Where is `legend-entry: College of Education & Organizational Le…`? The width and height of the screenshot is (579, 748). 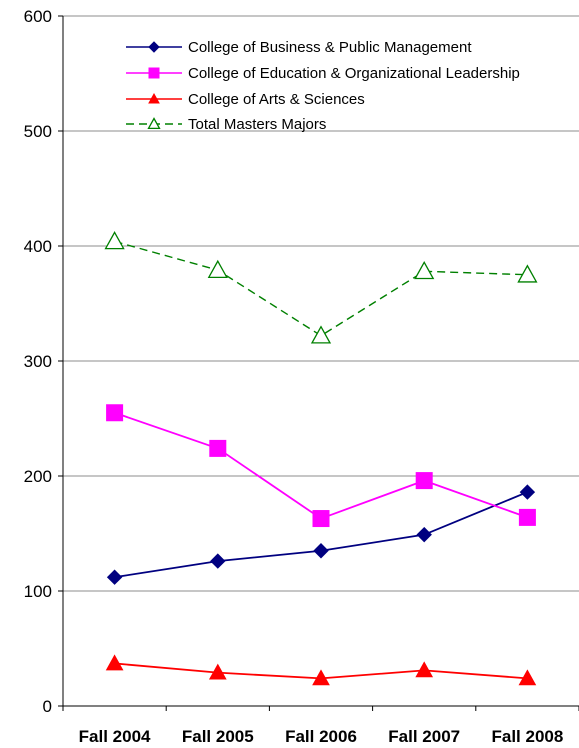 legend-entry: College of Education & Organizational Le… is located at coordinates (323, 73).